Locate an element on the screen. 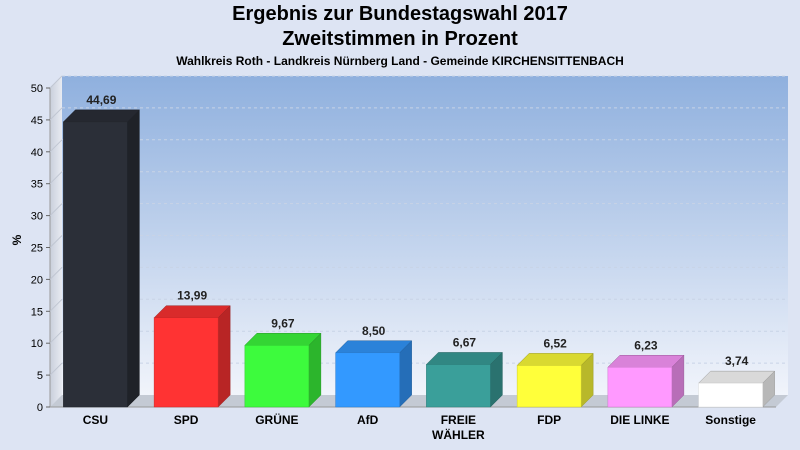 The image size is (800, 450). x-category-label: WÄHLER is located at coordinates (458, 434).